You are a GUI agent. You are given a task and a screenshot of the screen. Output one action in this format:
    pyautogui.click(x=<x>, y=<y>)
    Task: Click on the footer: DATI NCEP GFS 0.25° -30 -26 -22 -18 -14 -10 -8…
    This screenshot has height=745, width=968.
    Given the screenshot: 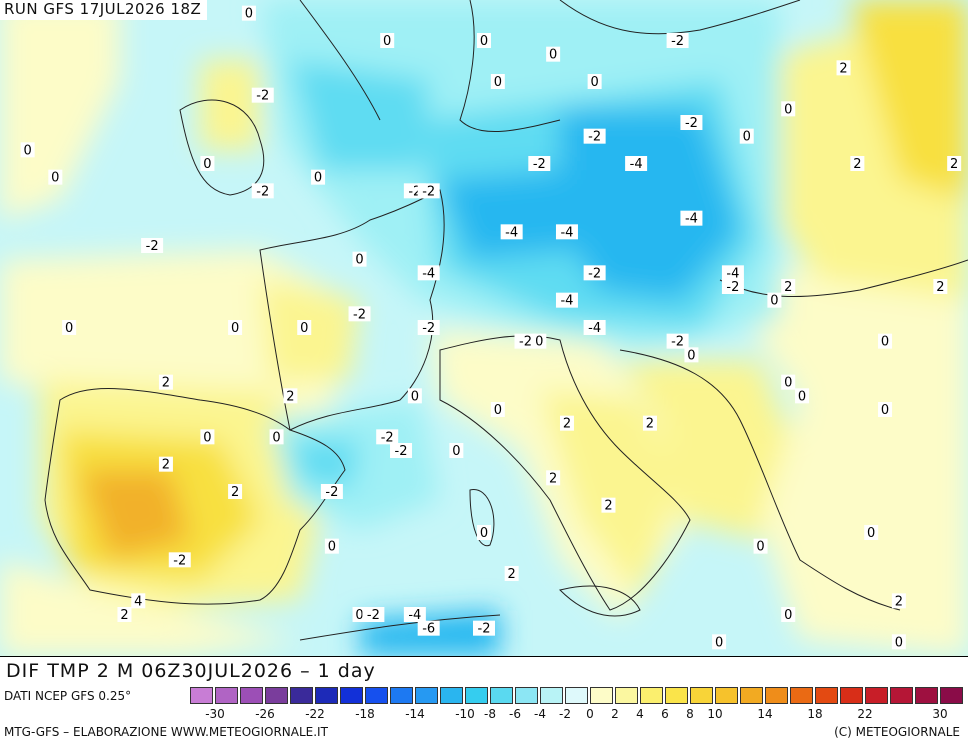 What is the action you would take?
    pyautogui.click(x=484, y=715)
    